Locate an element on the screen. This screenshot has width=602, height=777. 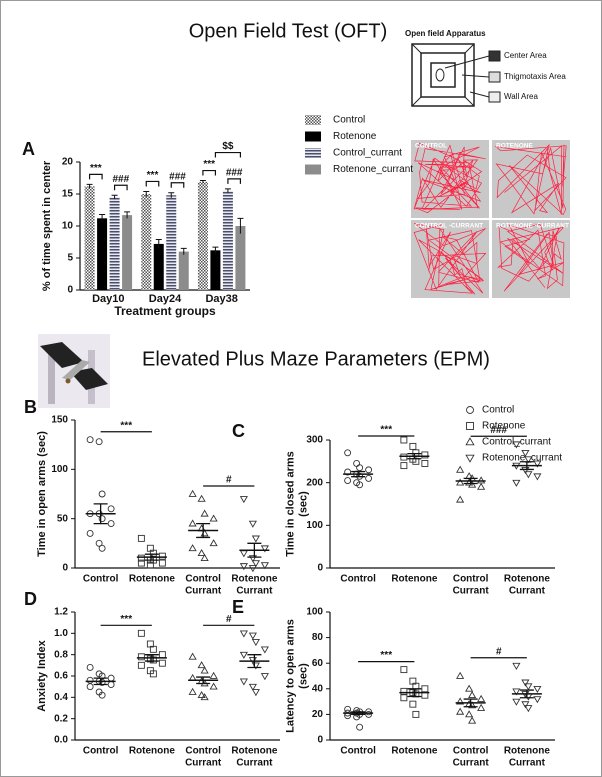
apparatus-title: Open field Apparatus is located at coordinates (445, 33).